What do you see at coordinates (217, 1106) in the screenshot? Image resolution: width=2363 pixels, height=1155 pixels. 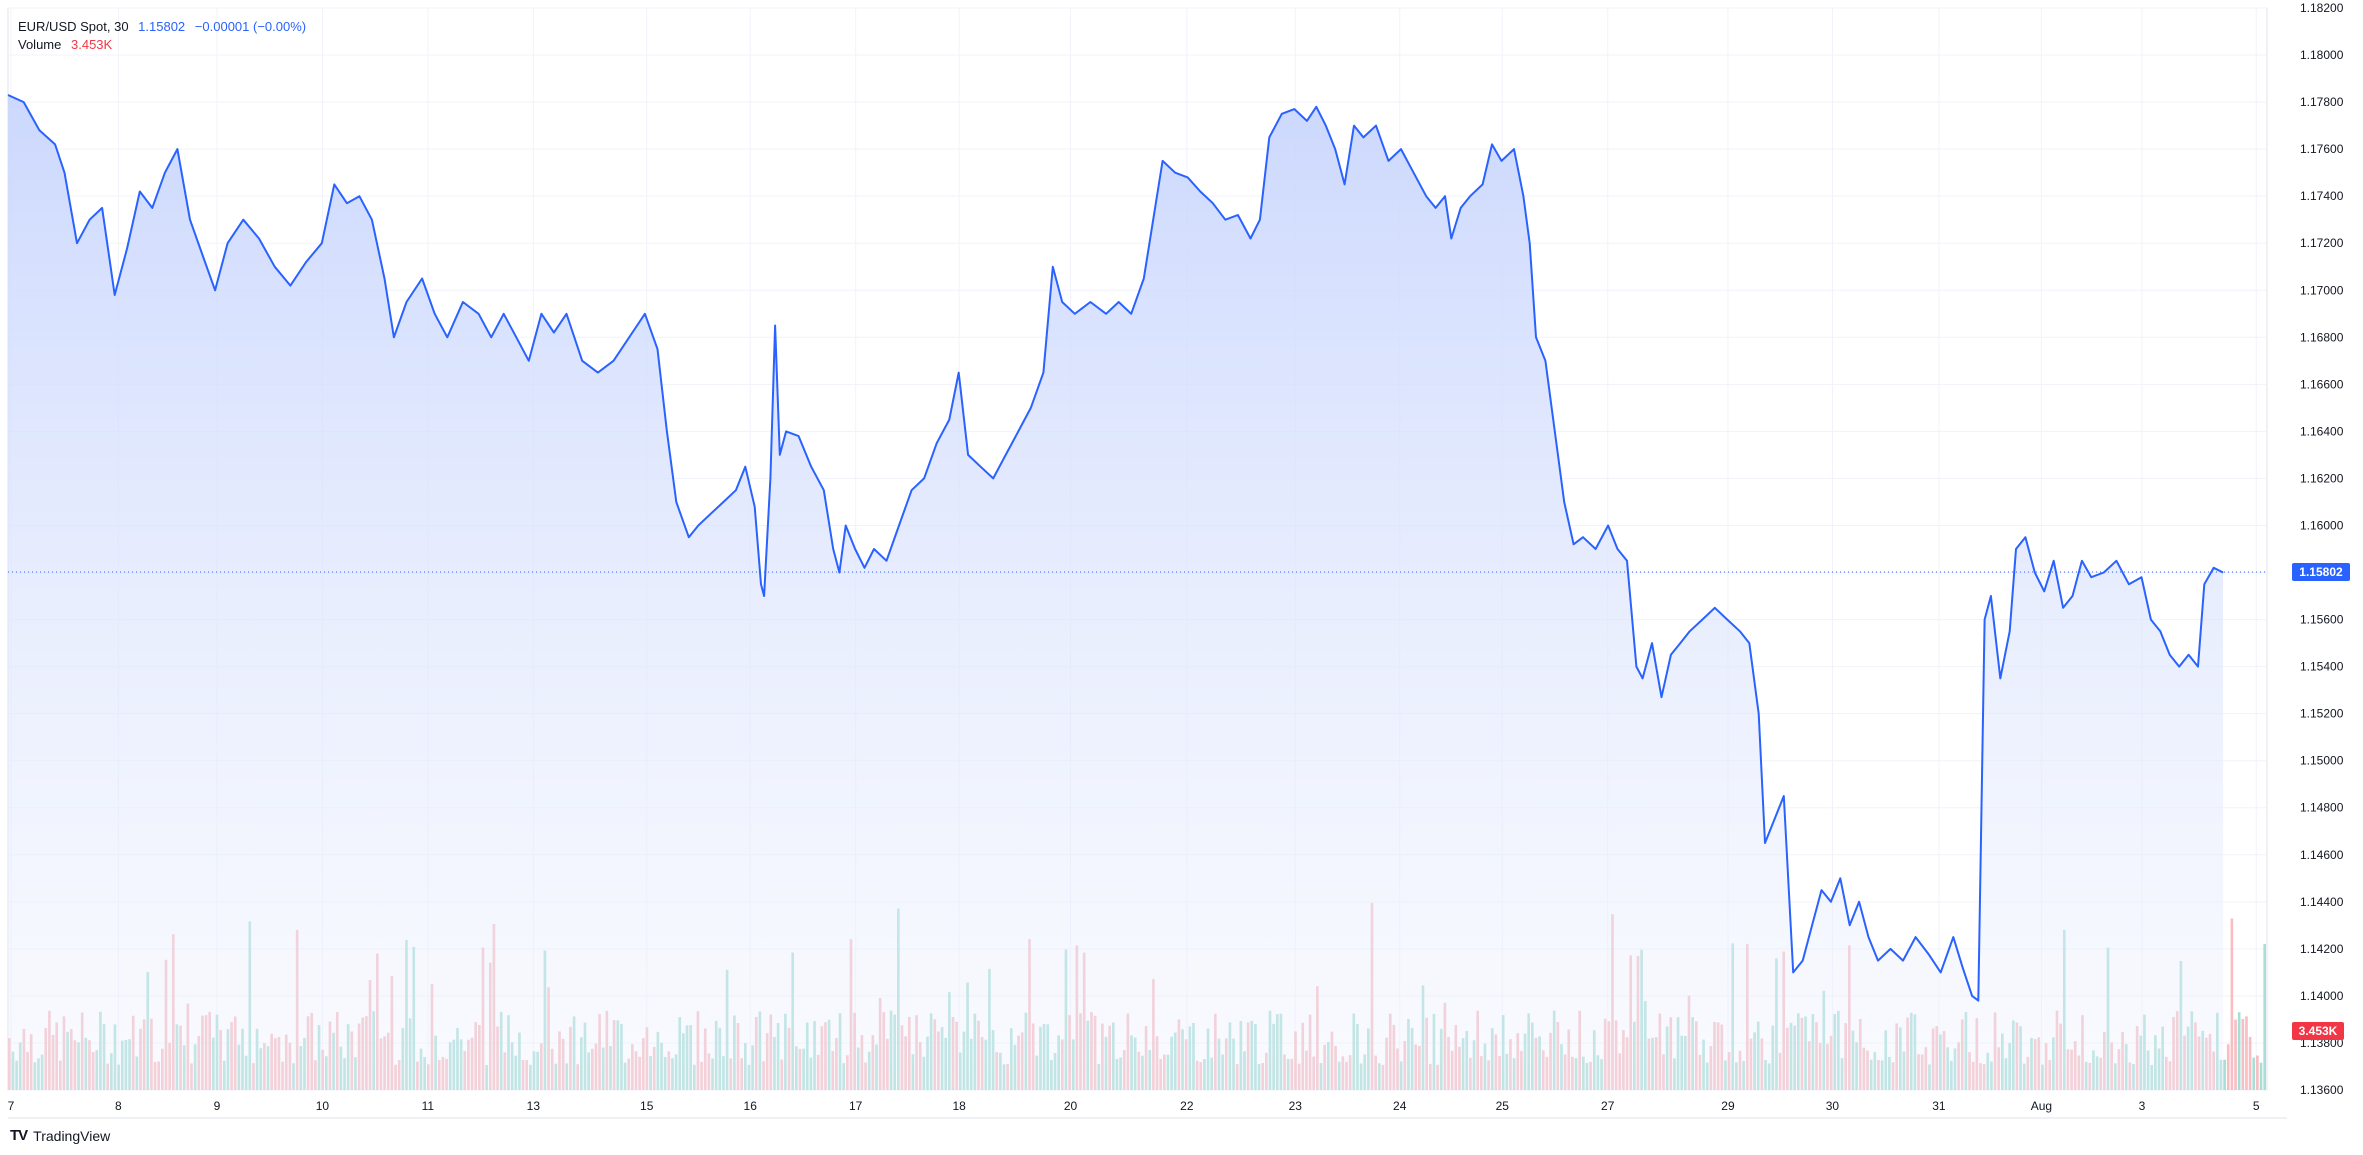 I see `x-tick-label: 9` at bounding box center [217, 1106].